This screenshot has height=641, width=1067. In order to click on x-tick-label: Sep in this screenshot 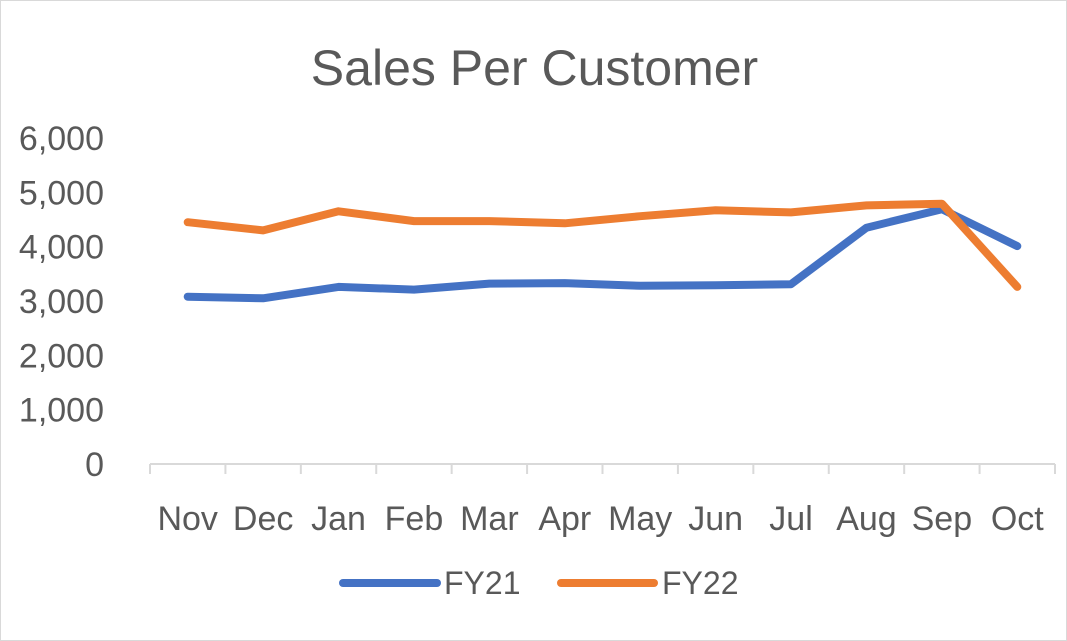, I will do `click(942, 519)`.